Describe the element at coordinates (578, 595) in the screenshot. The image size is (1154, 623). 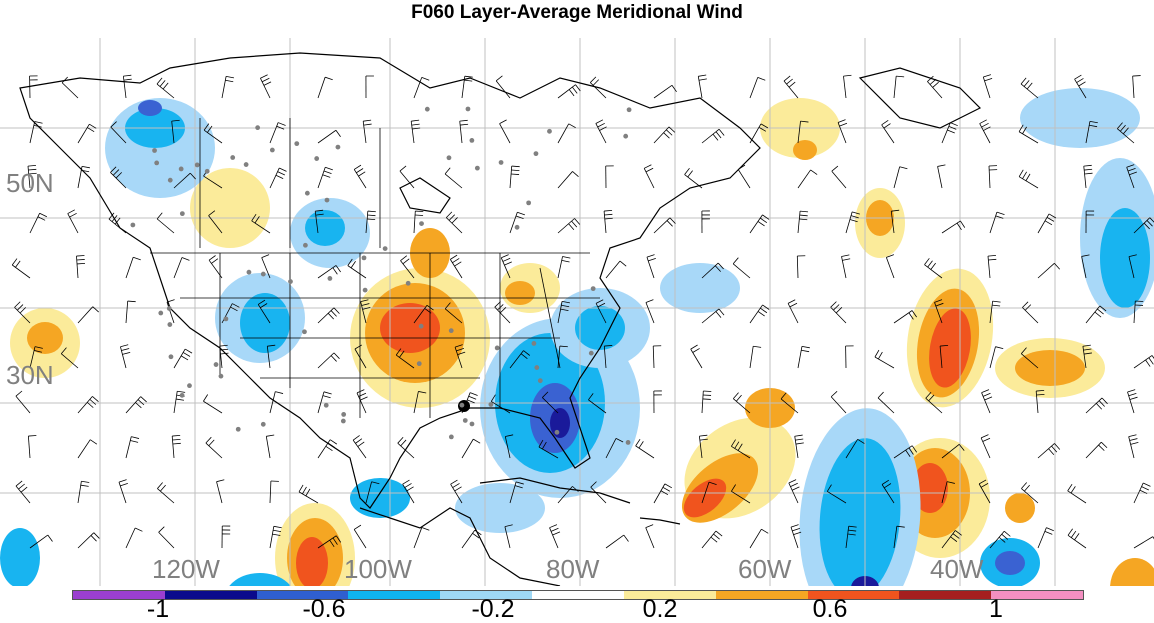
I see `colorbar-segment` at that location.